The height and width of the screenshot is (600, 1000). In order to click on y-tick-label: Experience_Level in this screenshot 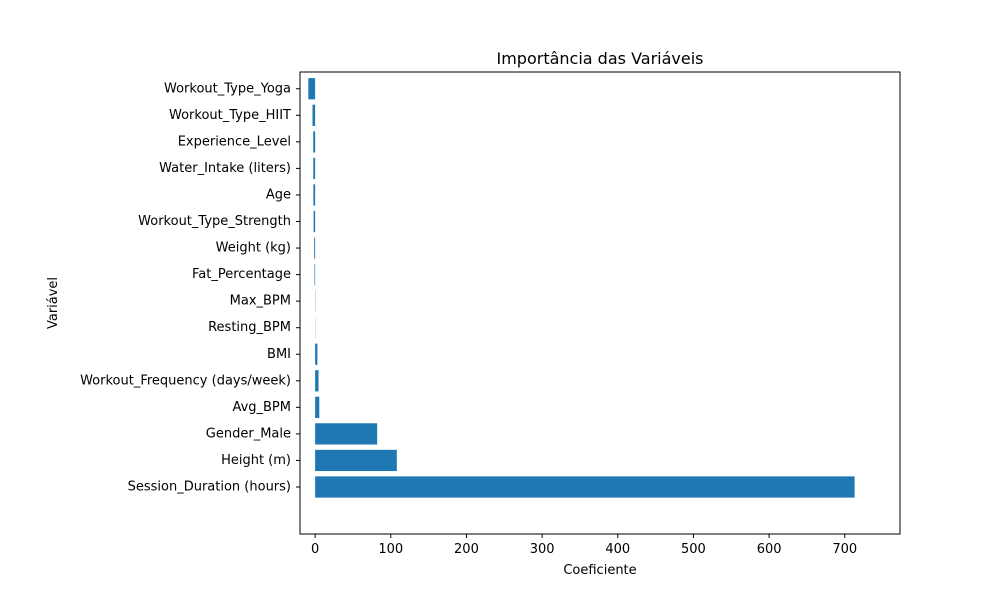, I will do `click(234, 141)`.